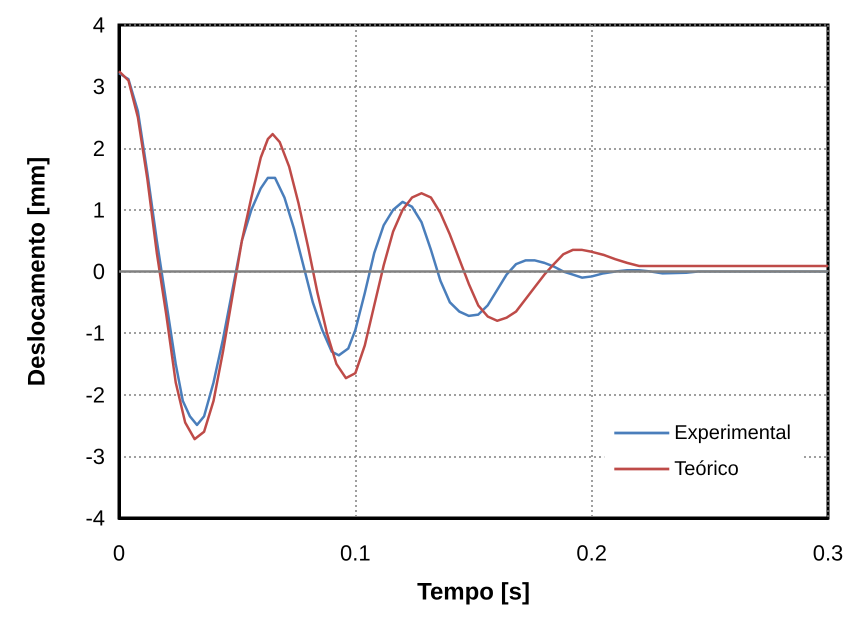 Image resolution: width=851 pixels, height=639 pixels. What do you see at coordinates (591, 553) in the screenshot?
I see `x-tick-label: 0.2` at bounding box center [591, 553].